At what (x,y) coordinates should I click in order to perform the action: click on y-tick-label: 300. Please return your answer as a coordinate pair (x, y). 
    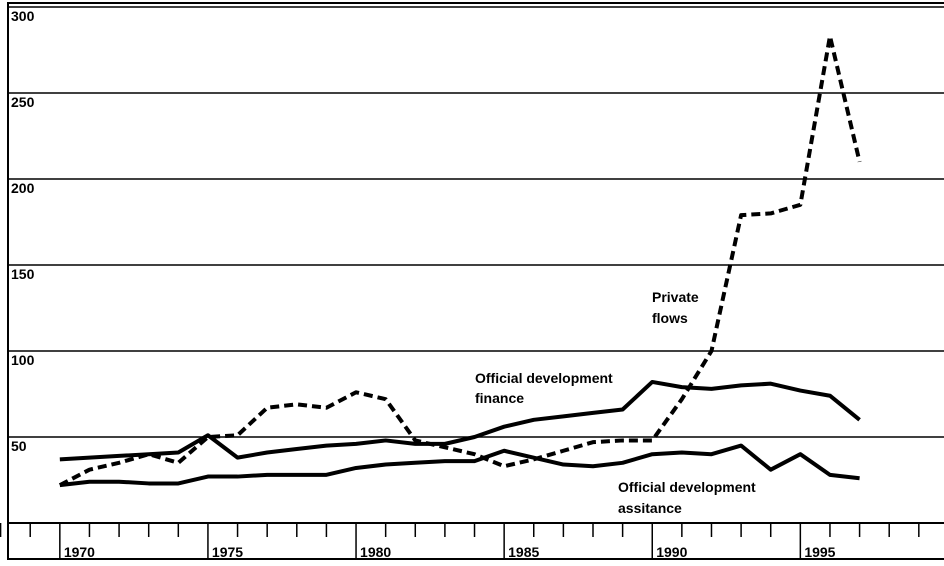
    Looking at the image, I should click on (23, 16).